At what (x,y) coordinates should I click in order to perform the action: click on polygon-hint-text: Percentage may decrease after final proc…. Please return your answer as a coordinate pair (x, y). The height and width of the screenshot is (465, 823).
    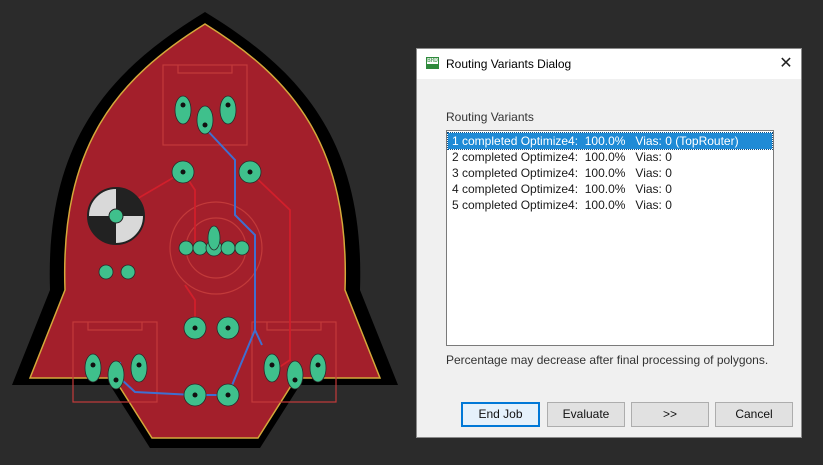
    Looking at the image, I should click on (607, 360).